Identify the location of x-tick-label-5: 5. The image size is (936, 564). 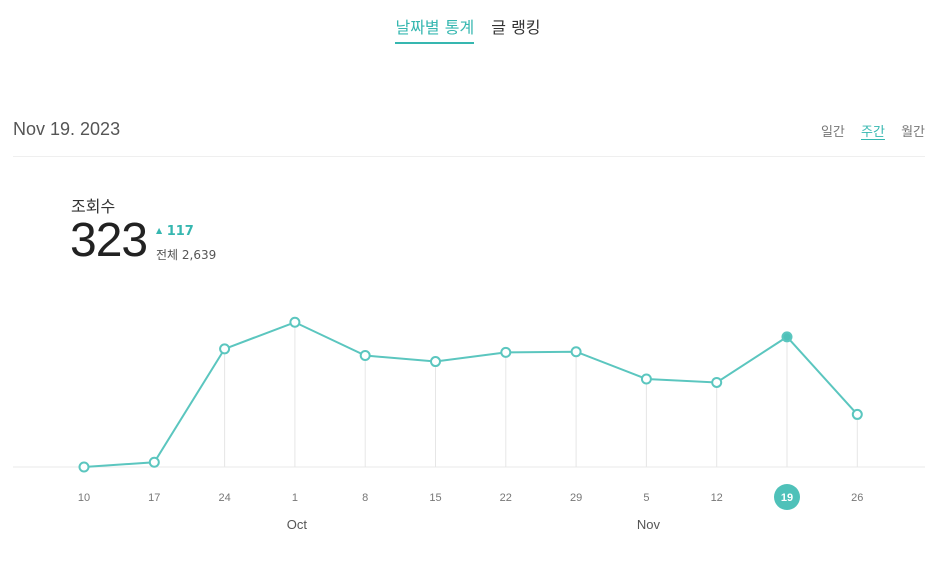
(646, 498).